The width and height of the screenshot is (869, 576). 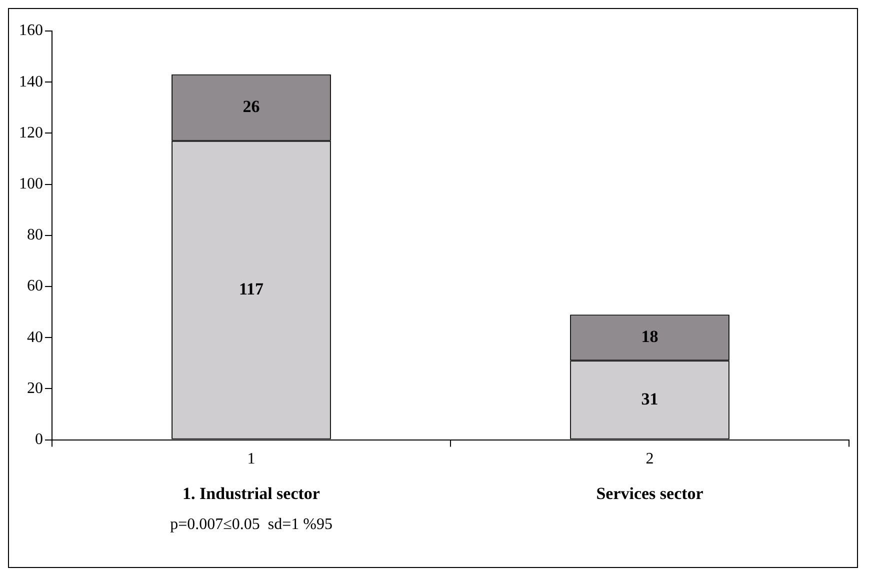 What do you see at coordinates (31, 81) in the screenshot?
I see `y-tick-label: 140` at bounding box center [31, 81].